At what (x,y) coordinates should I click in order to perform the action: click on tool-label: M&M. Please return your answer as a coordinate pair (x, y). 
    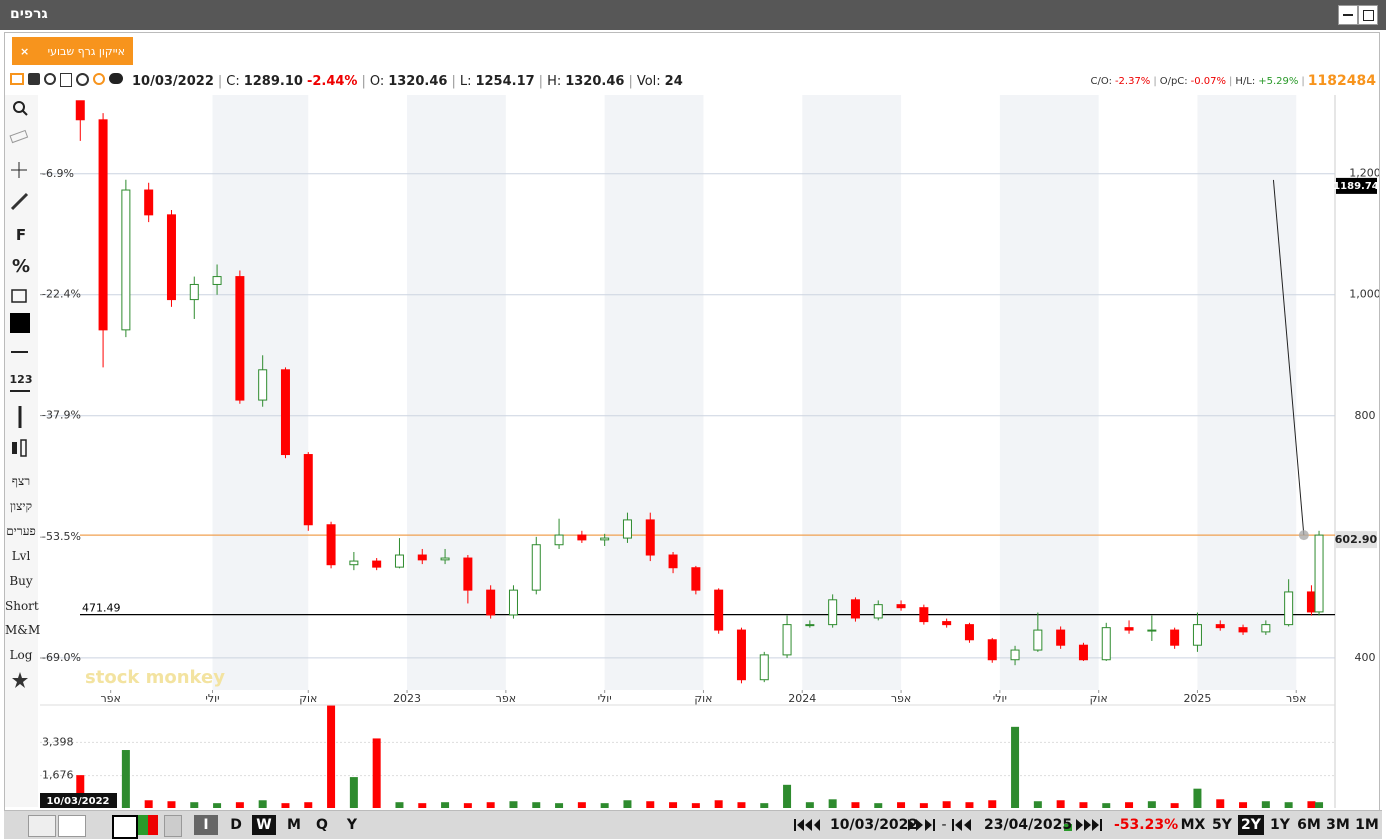
    Looking at the image, I should click on (23, 630).